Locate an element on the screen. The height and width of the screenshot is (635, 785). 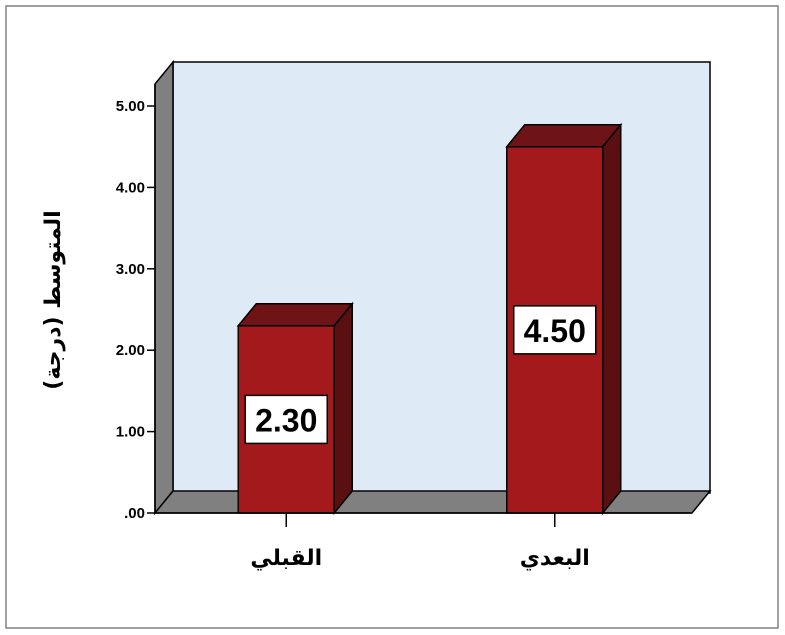
y-tick-label: 2.00 is located at coordinates (130, 350).